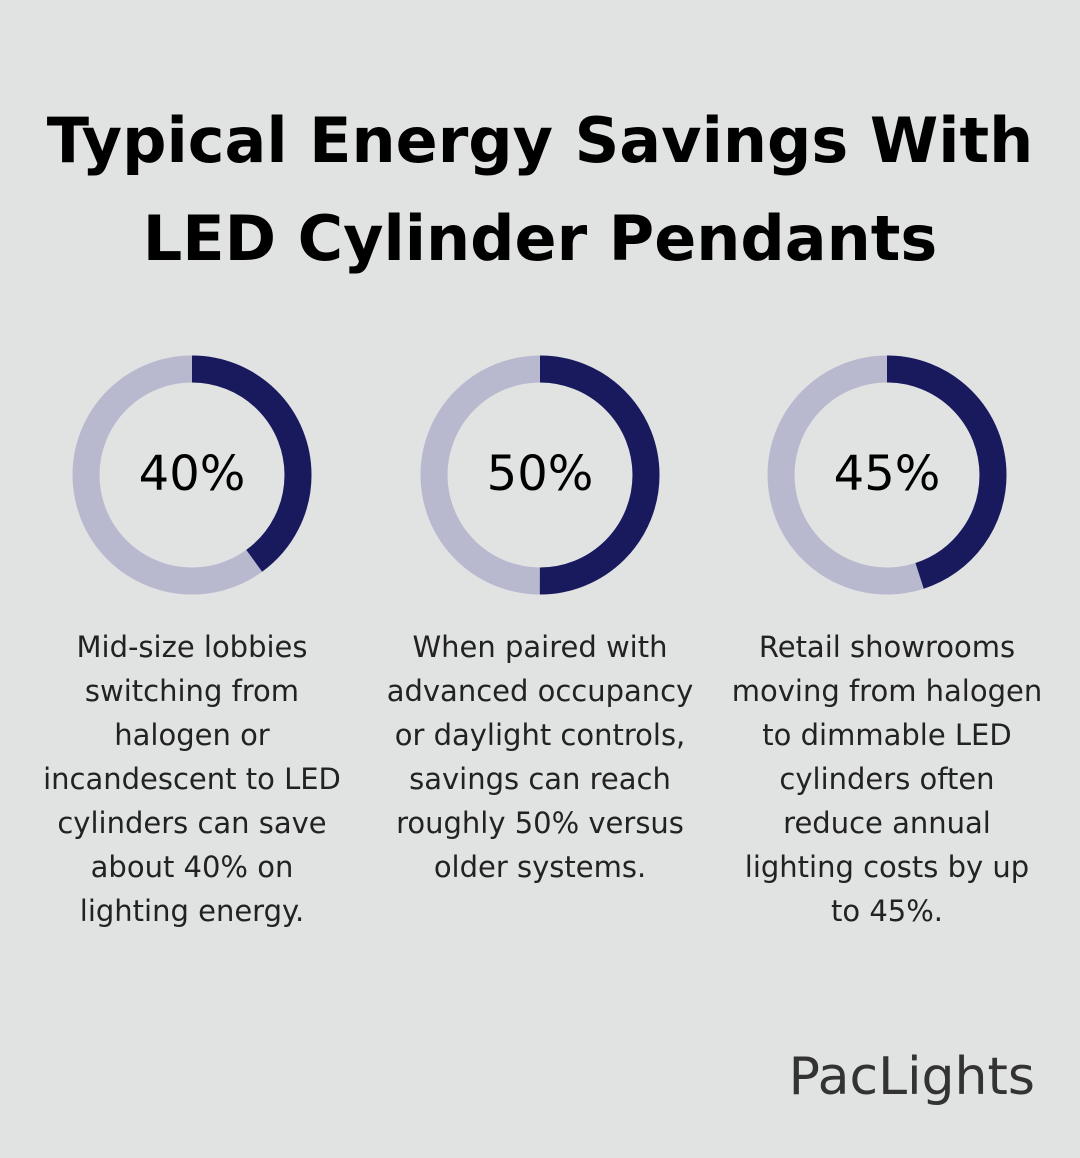 The width and height of the screenshot is (1080, 1158). I want to click on title: LED Cylinder Pendants, so click(540, 238).